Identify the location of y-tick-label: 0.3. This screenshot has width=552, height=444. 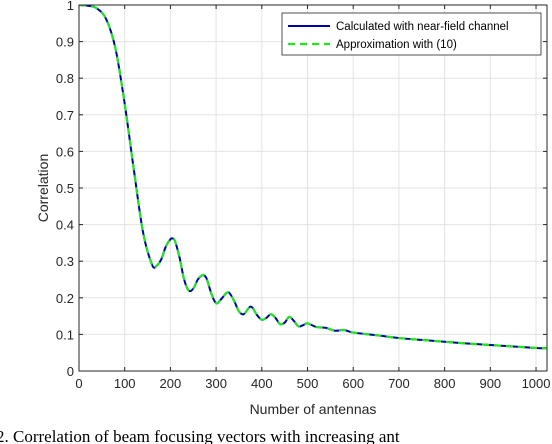
(65, 261).